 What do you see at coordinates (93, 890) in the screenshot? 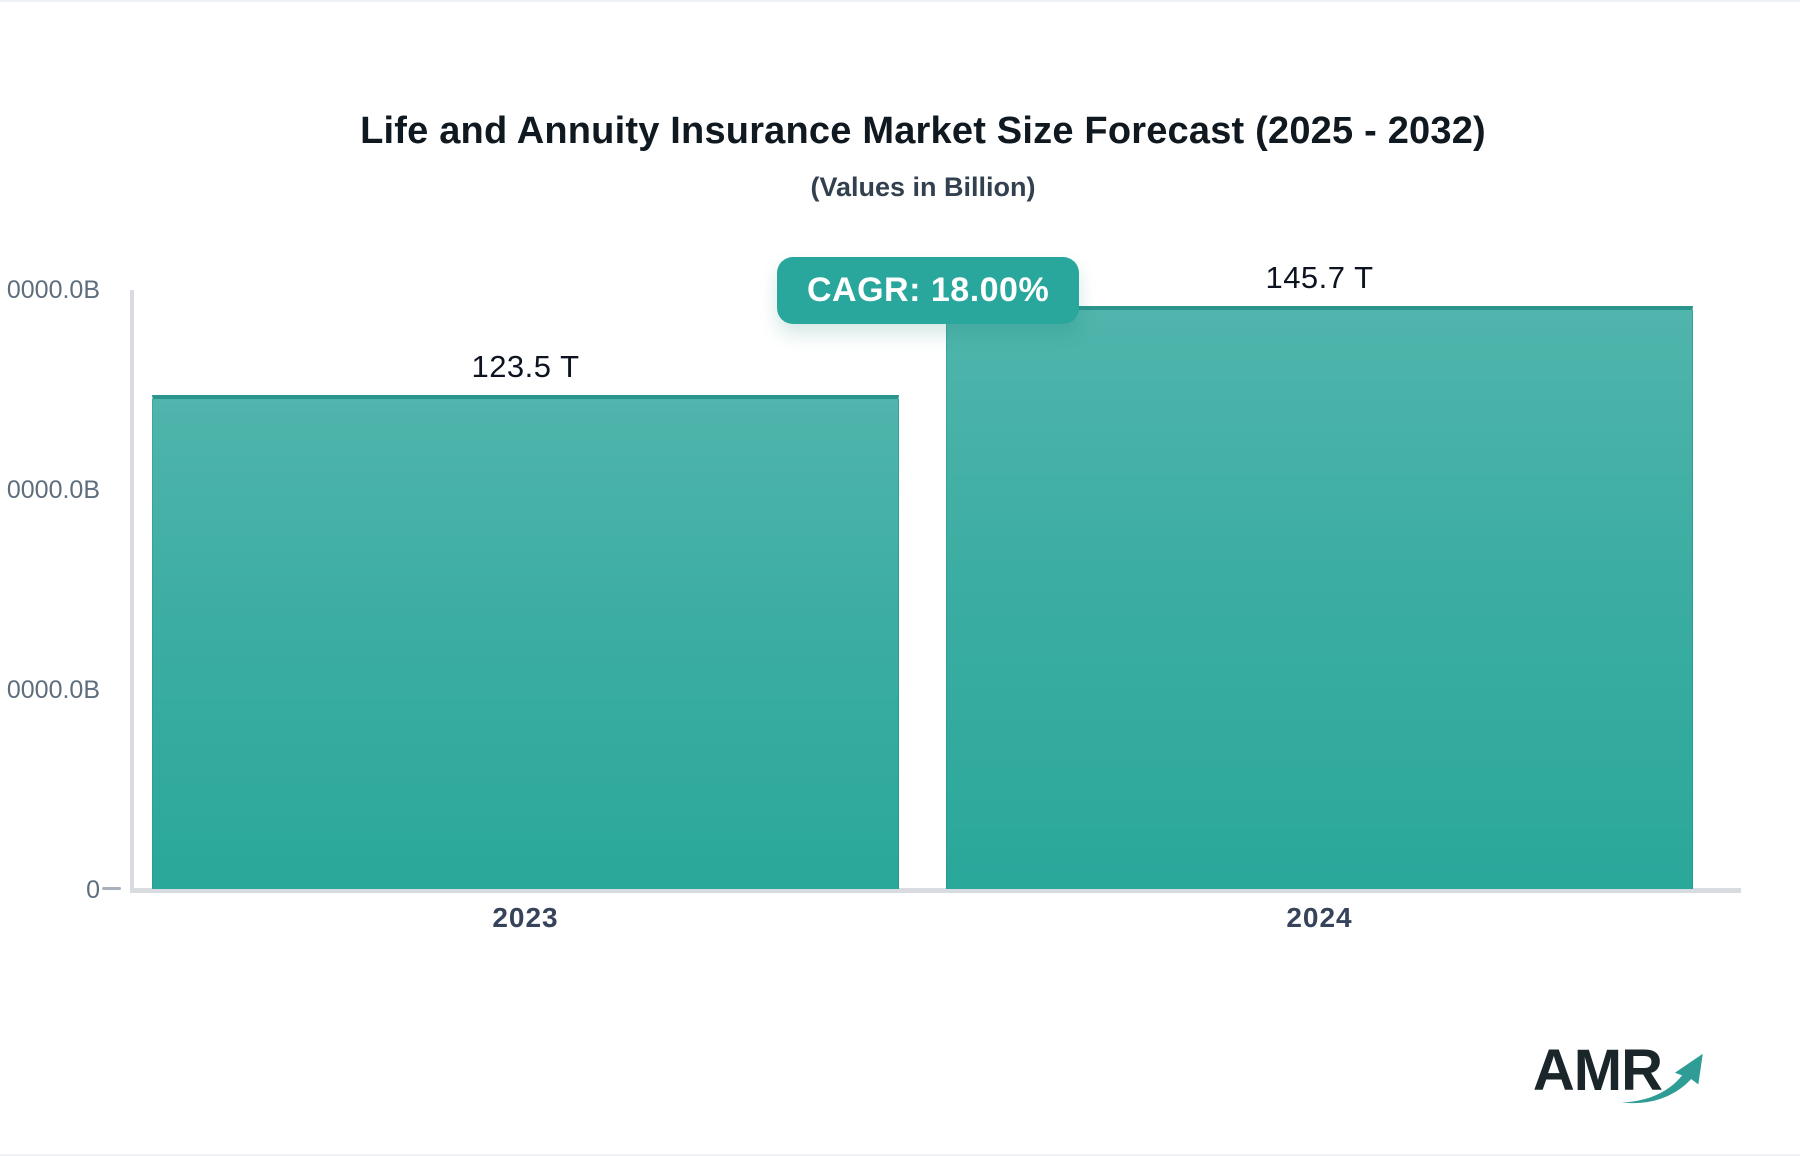
I see `y-tick-label: 0` at bounding box center [93, 890].